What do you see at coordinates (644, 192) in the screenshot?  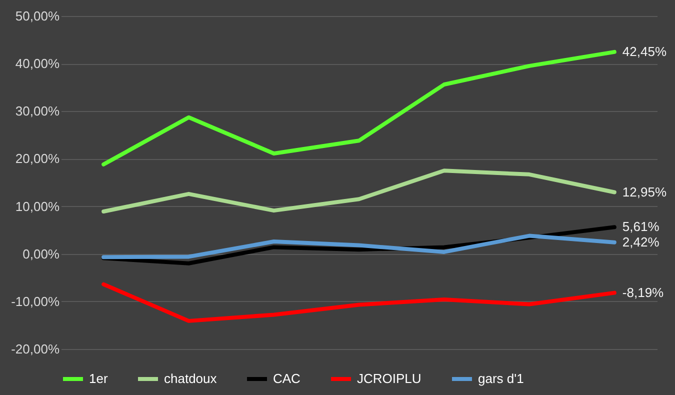 I see `data-label: 12,95%` at bounding box center [644, 192].